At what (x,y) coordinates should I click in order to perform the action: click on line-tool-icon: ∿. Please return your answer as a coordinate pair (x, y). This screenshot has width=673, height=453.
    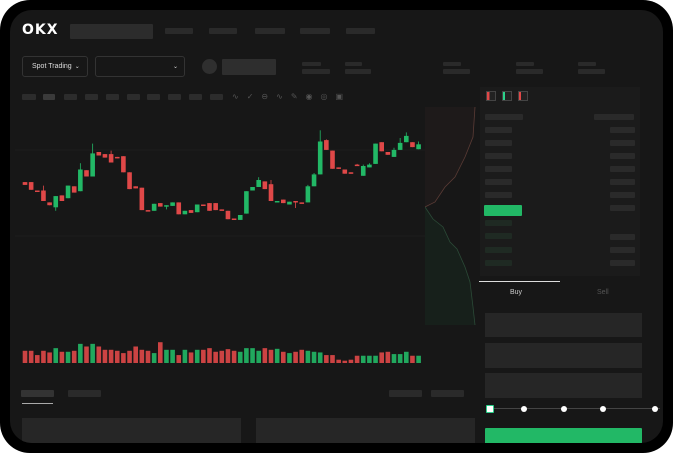
    Looking at the image, I should click on (279, 96).